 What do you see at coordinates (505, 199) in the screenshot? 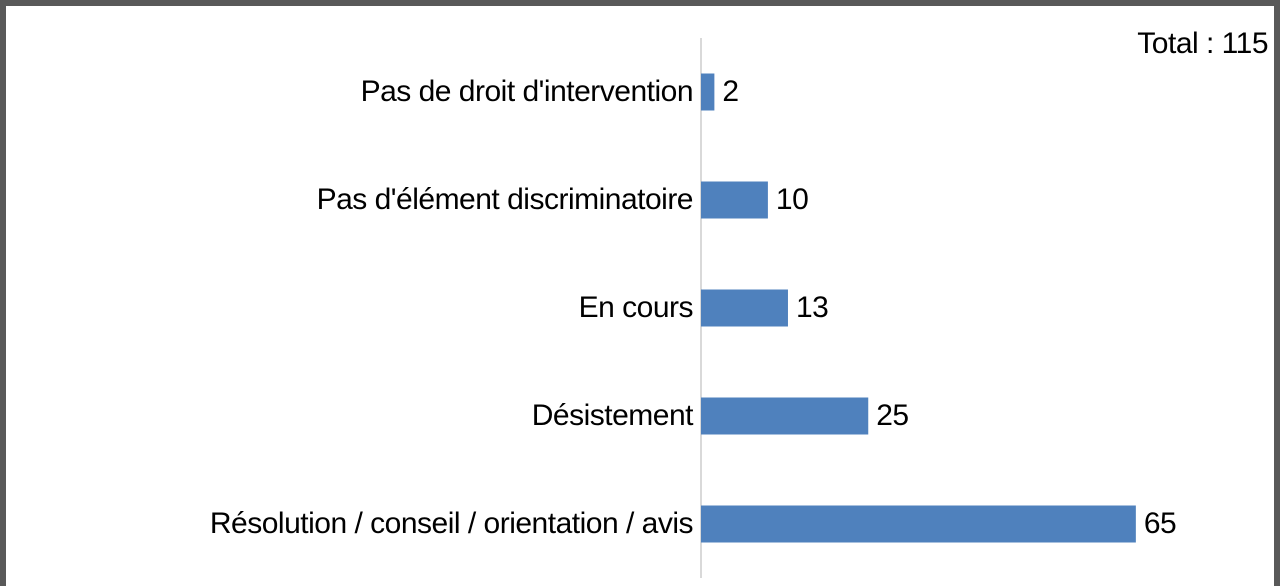
I see `y-tick-label: Pas d'élément discriminatoire` at bounding box center [505, 199].